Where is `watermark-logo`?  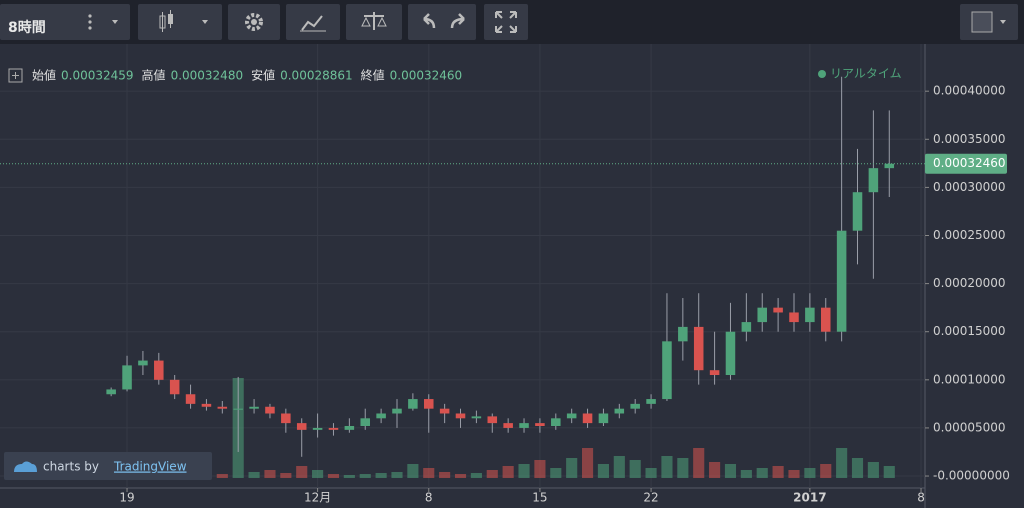
watermark-logo is located at coordinates (25, 466).